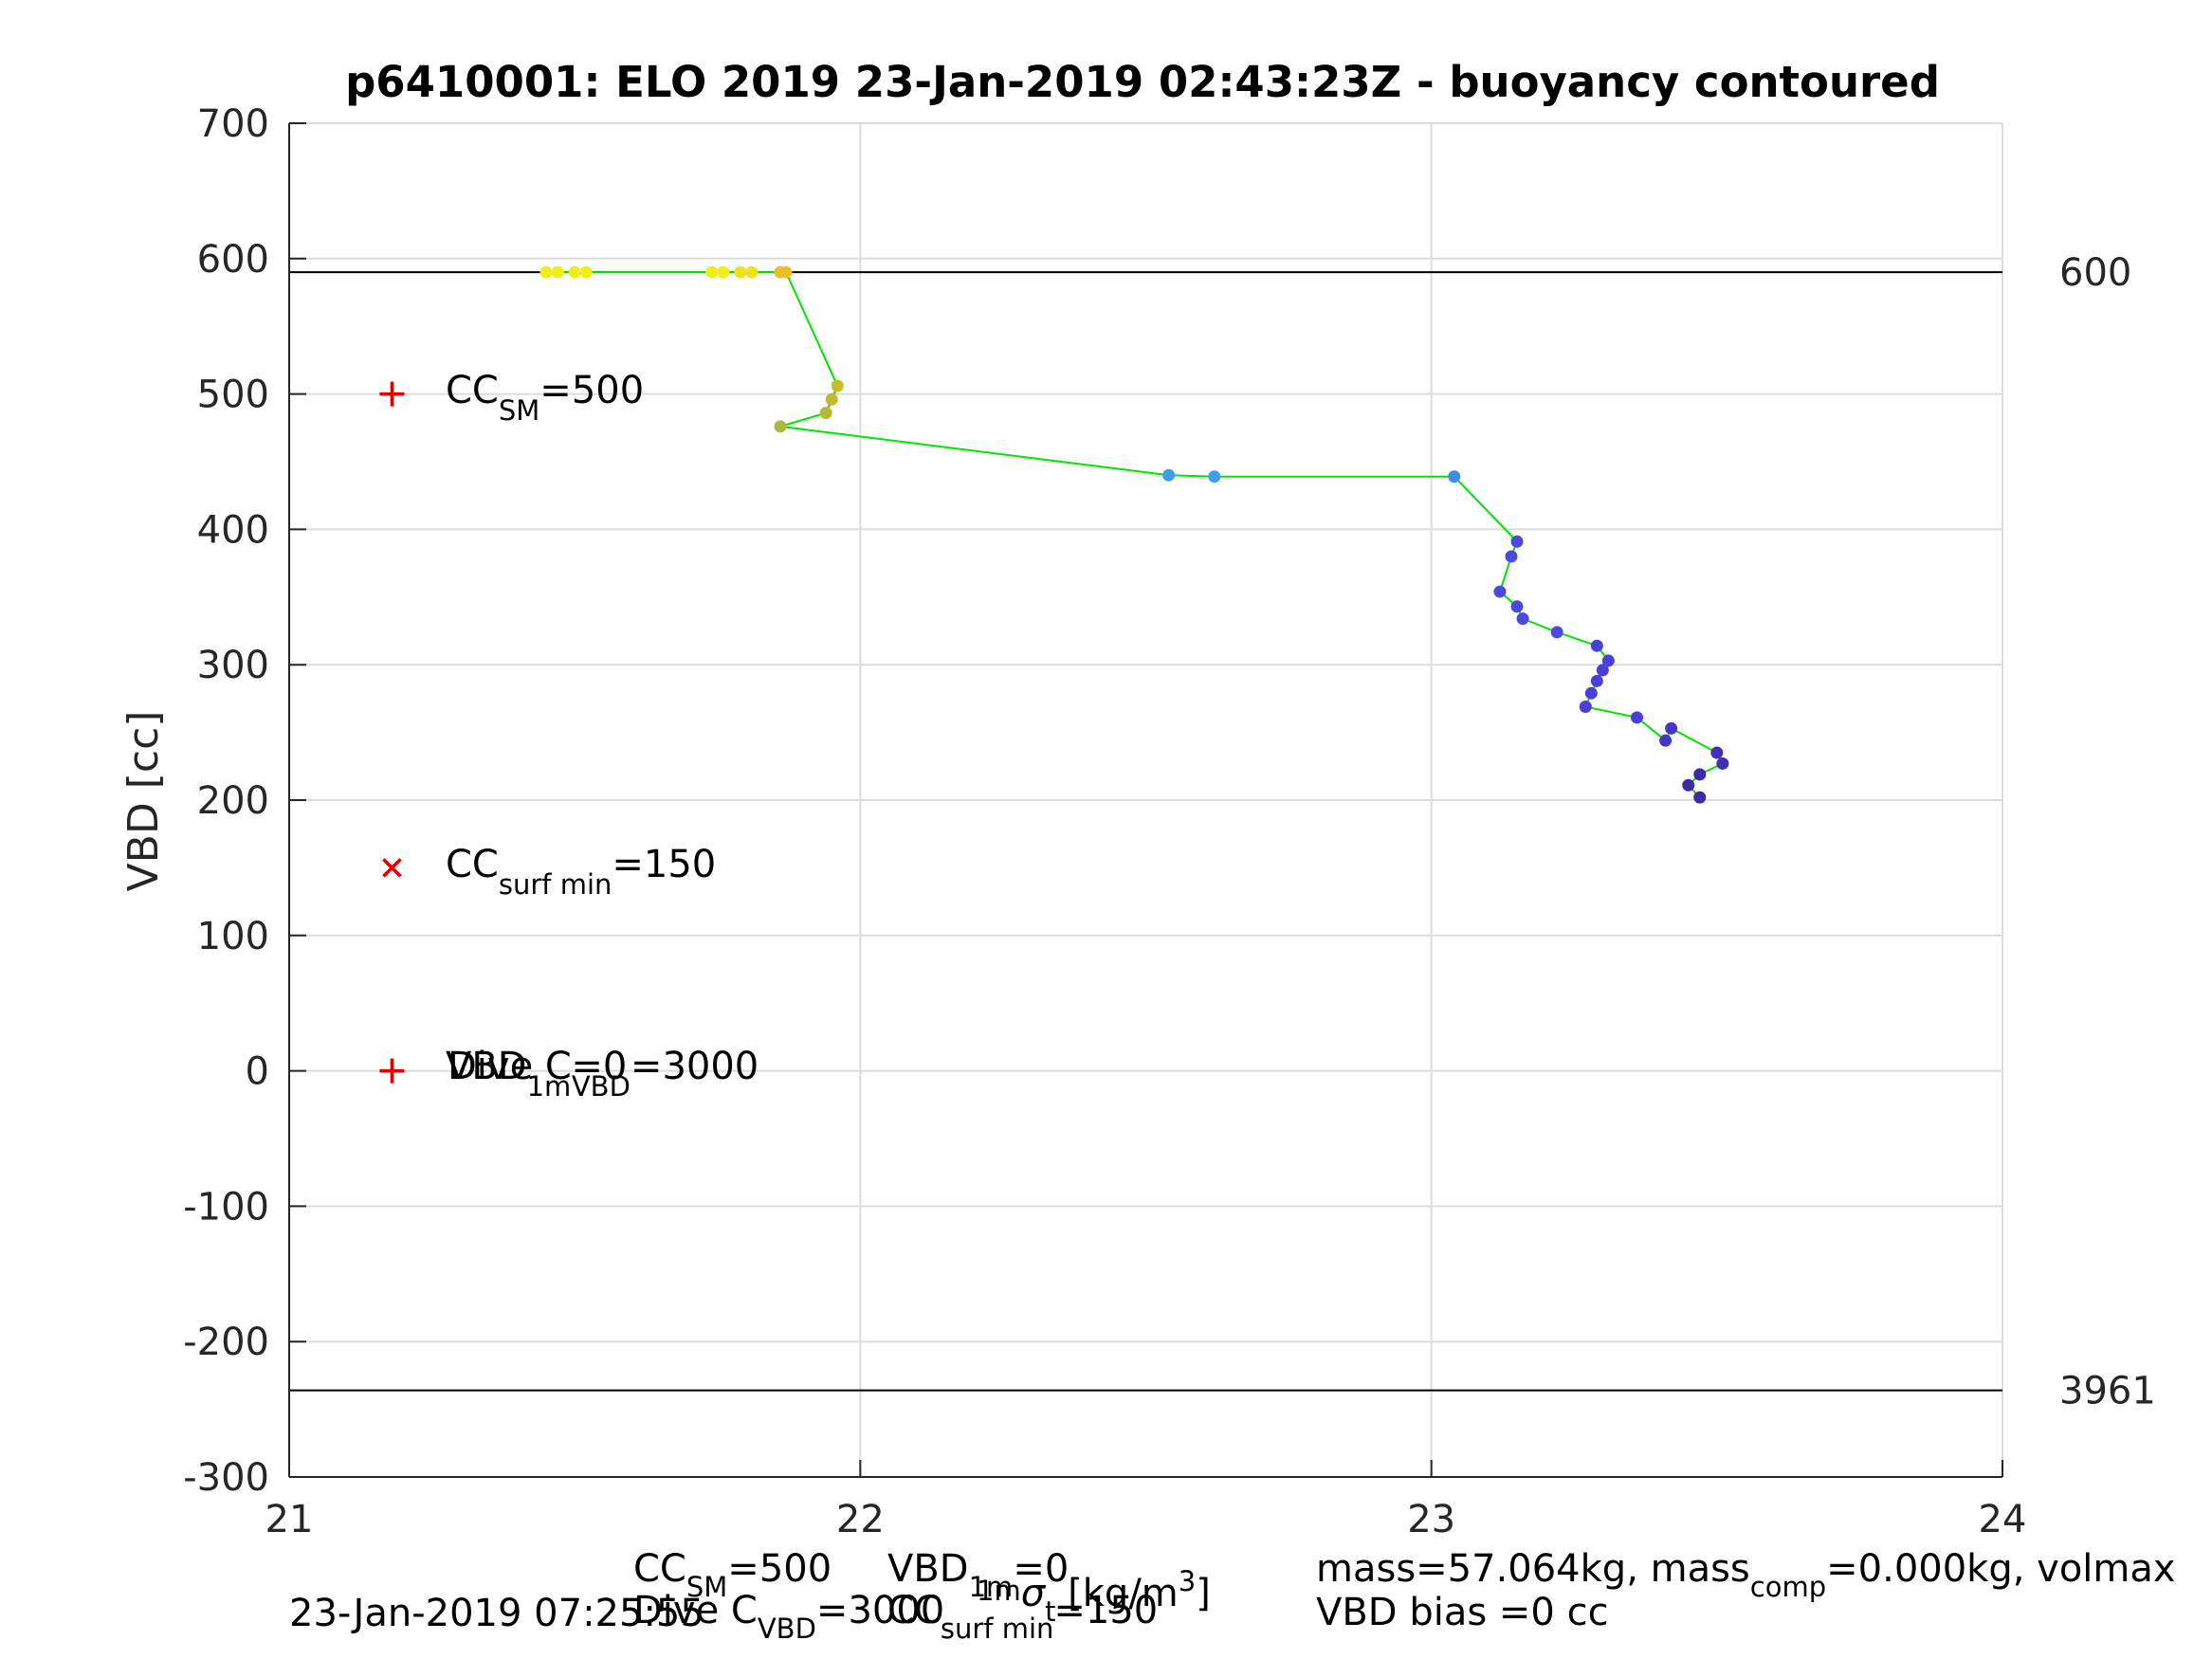  Describe the element at coordinates (233, 665) in the screenshot. I see `y-tick-label: 300` at that location.